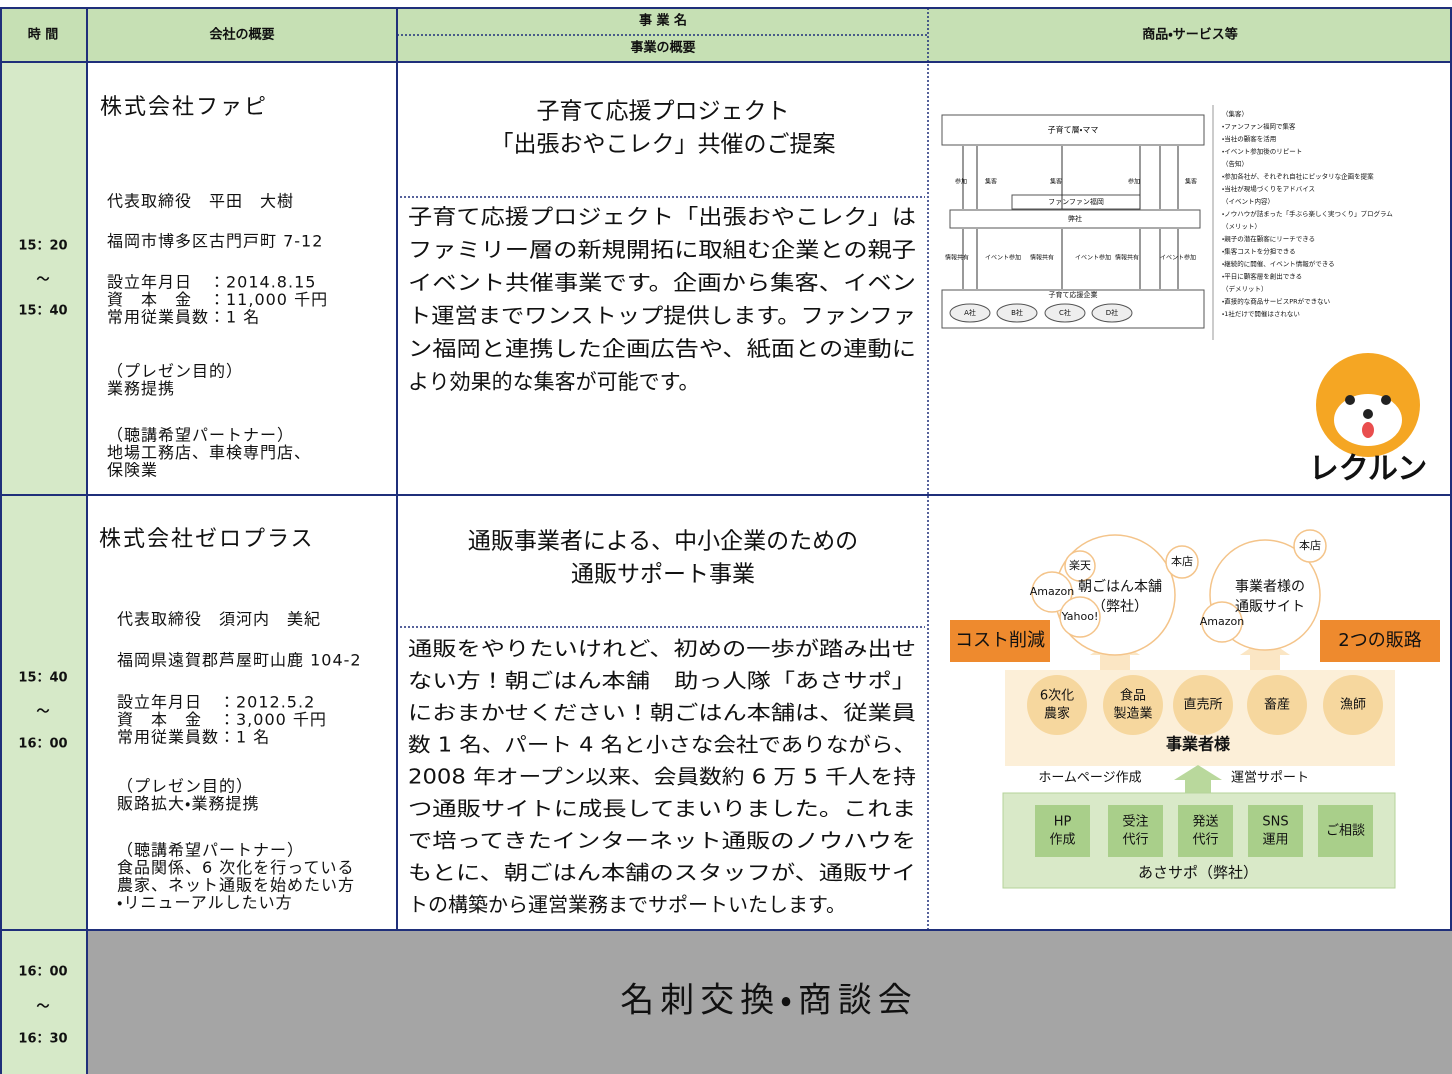  I want to click on diagram-label: 発送, so click(1205, 822).